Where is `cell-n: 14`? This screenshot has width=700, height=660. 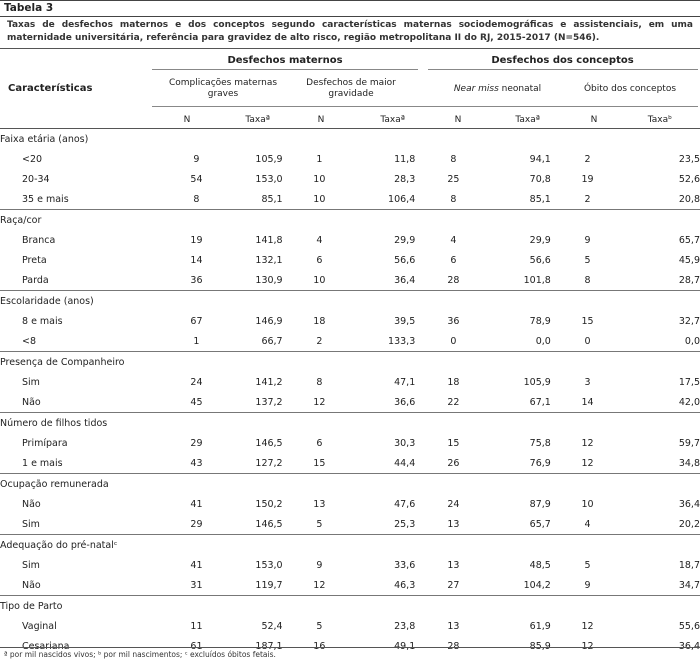 cell-n: 14 is located at coordinates (587, 402).